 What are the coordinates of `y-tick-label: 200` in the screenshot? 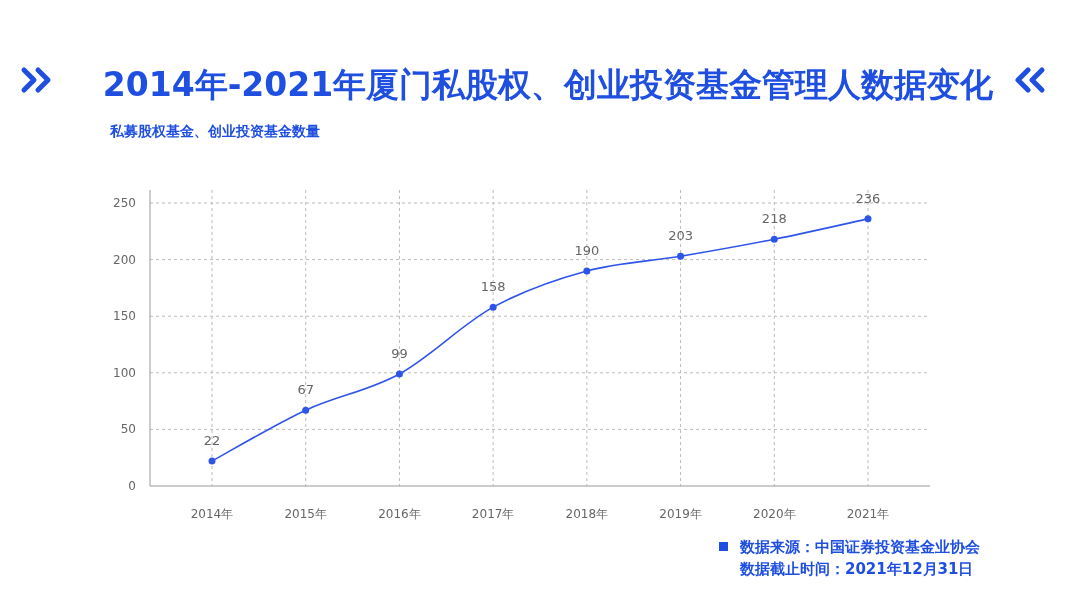 It's located at (124, 259).